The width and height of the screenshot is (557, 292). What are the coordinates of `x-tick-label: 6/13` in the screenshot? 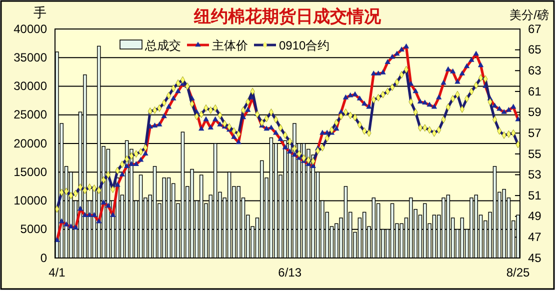 It's located at (290, 273).